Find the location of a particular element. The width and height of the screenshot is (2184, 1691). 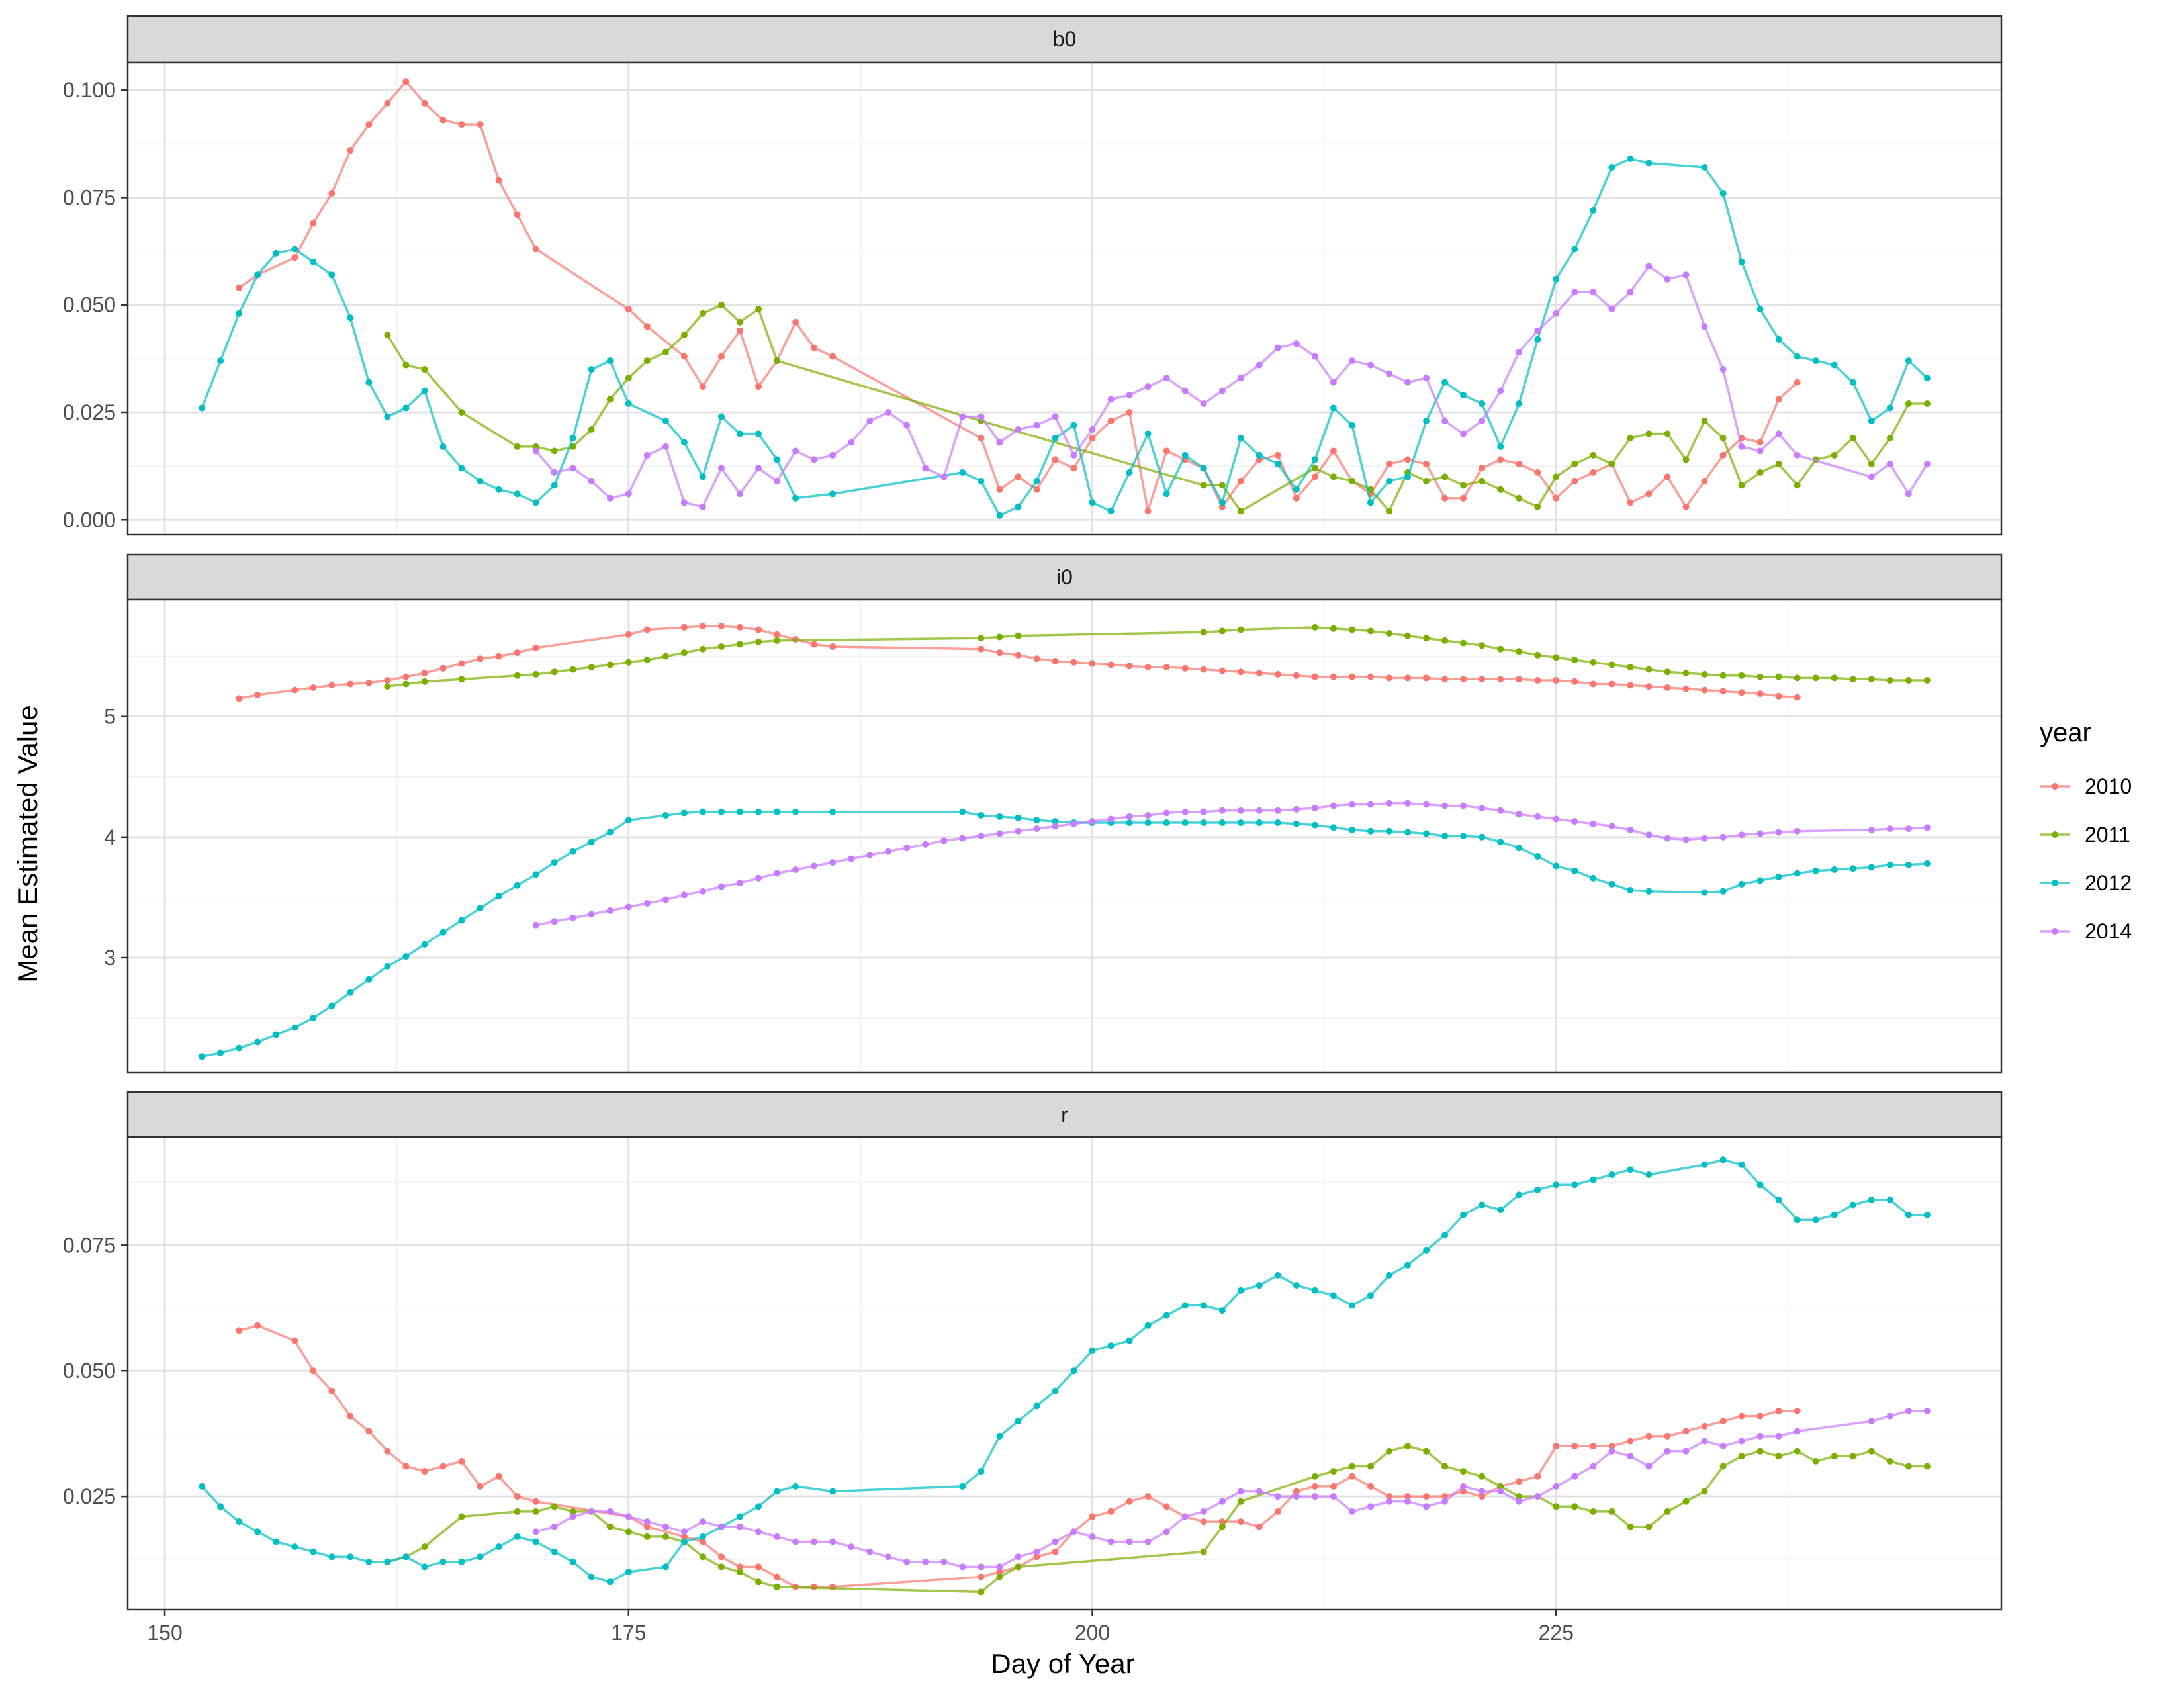

legend-item-2012: 2012 is located at coordinates (2086, 883).